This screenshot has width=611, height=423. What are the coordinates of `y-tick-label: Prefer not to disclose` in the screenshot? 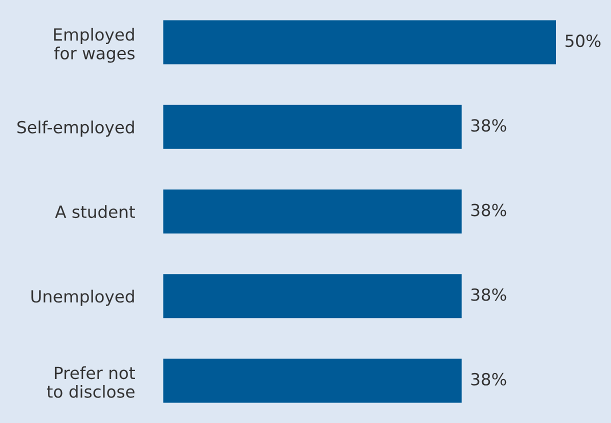 It's located at (90, 382).